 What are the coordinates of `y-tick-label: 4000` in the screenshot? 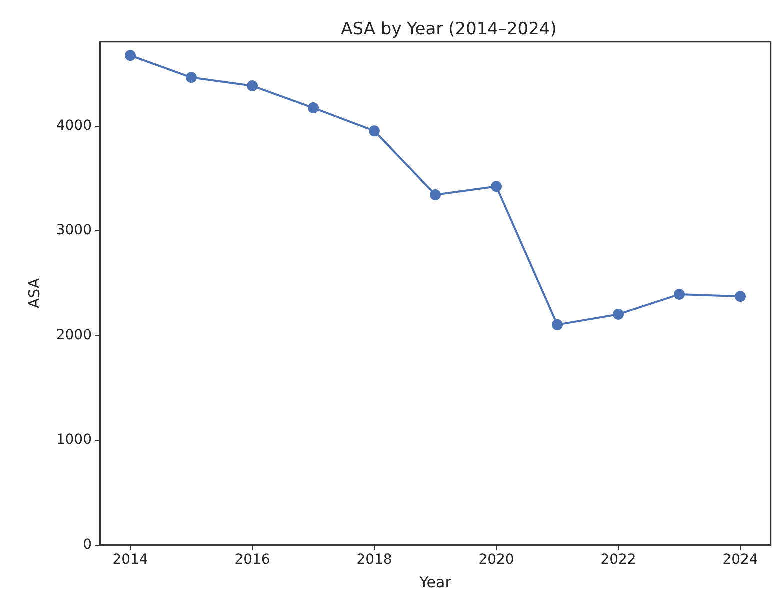 It's located at (74, 126).